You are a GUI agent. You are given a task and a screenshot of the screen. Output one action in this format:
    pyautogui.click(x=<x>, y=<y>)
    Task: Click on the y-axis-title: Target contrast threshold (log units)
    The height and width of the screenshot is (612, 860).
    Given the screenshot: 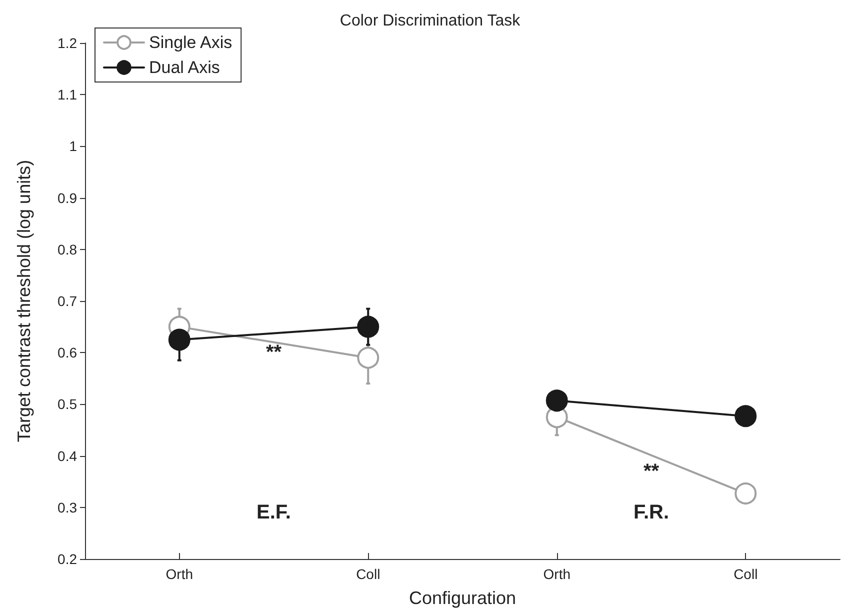 What is the action you would take?
    pyautogui.click(x=24, y=301)
    